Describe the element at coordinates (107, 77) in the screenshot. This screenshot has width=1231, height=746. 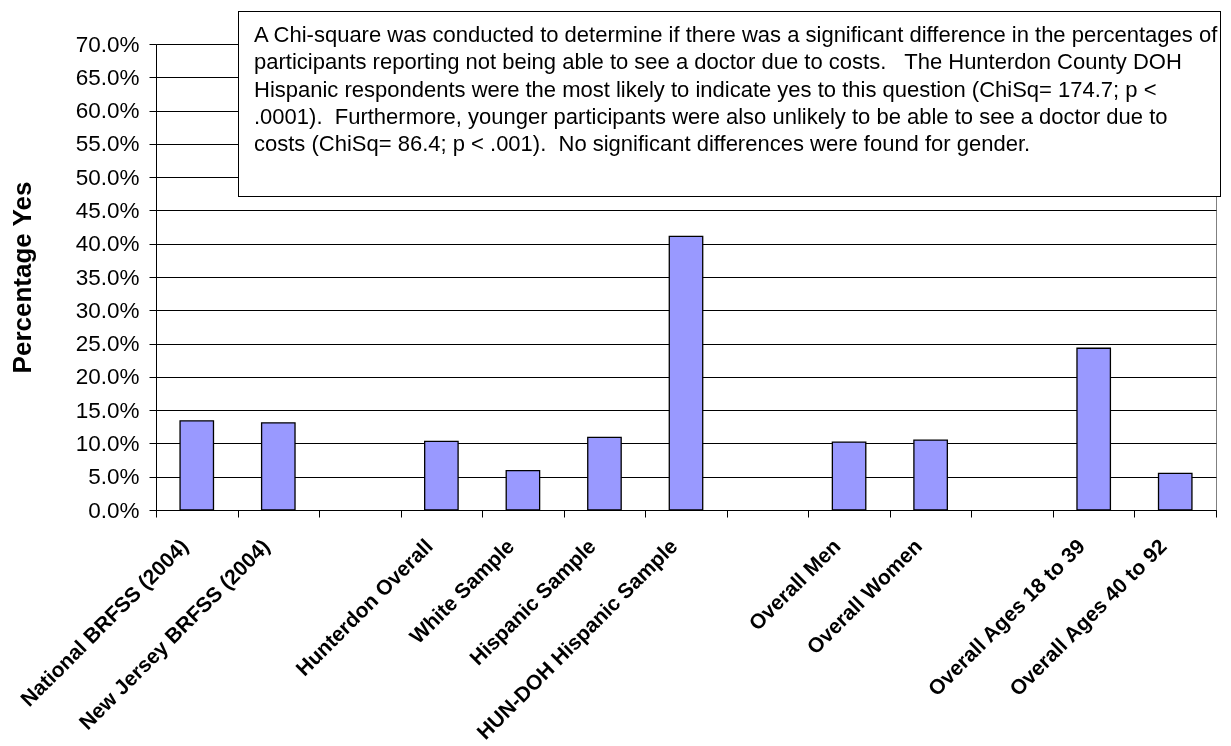
I see `y-tick-label: 65.0%` at that location.